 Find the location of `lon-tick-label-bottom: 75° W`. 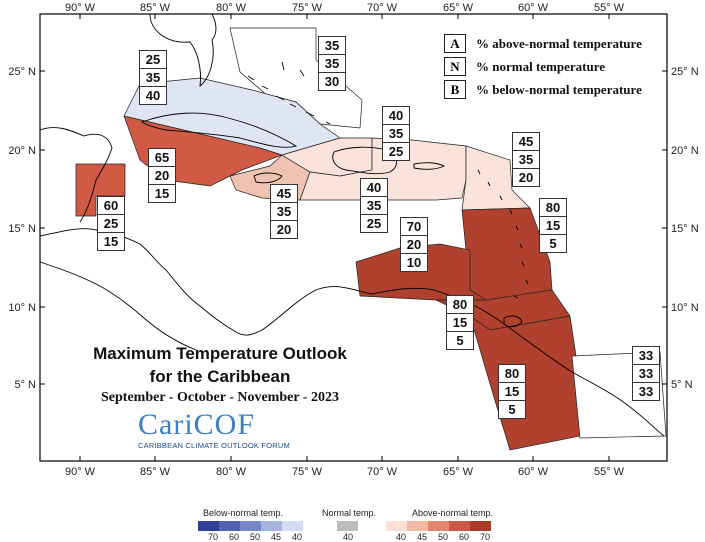

lon-tick-label-bottom: 75° W is located at coordinates (307, 472).